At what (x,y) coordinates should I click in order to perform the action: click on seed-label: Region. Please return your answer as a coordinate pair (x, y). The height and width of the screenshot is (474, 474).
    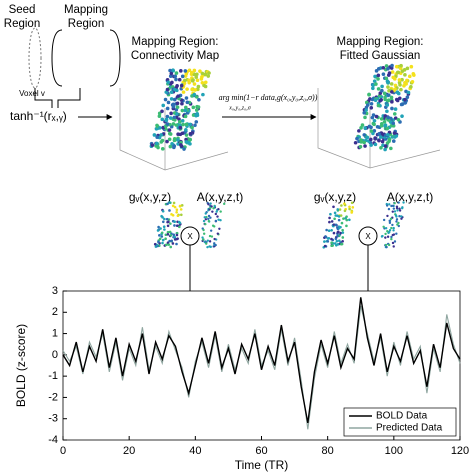
    Looking at the image, I should click on (22, 24).